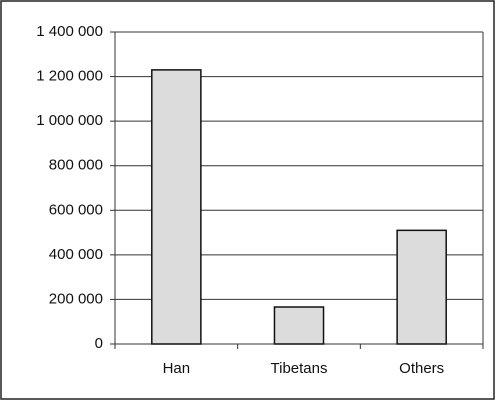 The image size is (496, 401). Describe the element at coordinates (76, 165) in the screenshot. I see `y-tick-label: 800 000` at that location.